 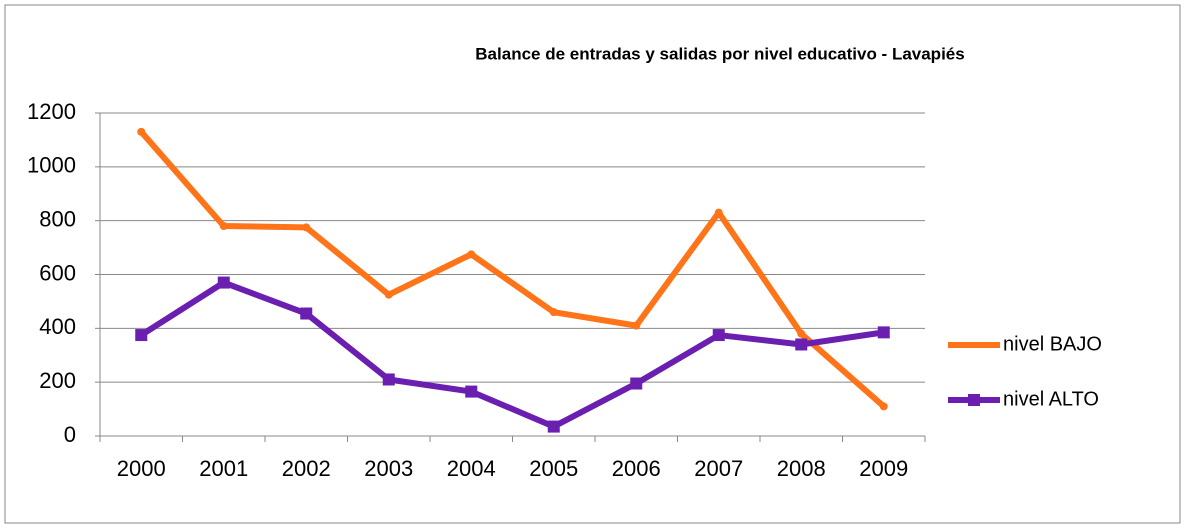 I want to click on x-tick-label: 2008, so click(x=801, y=468).